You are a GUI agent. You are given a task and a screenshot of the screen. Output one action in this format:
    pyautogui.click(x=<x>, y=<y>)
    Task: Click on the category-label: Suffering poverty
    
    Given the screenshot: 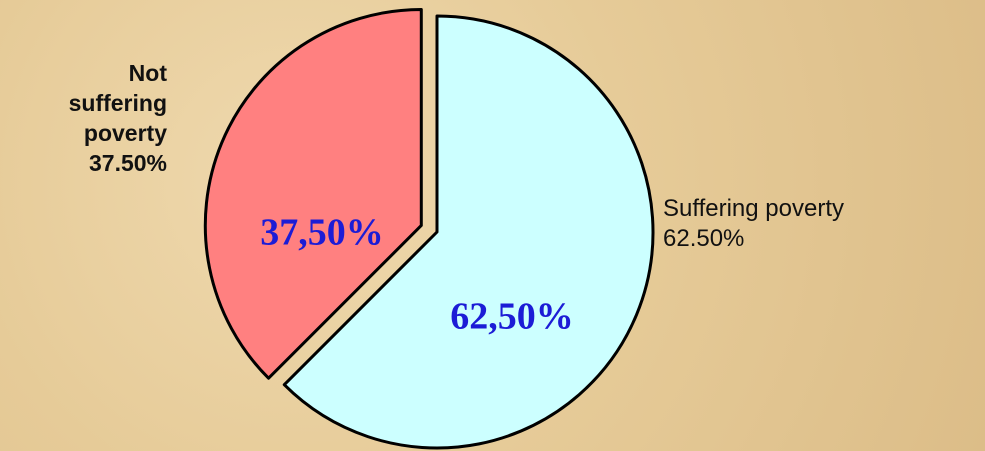 What is the action you would take?
    pyautogui.click(x=753, y=208)
    